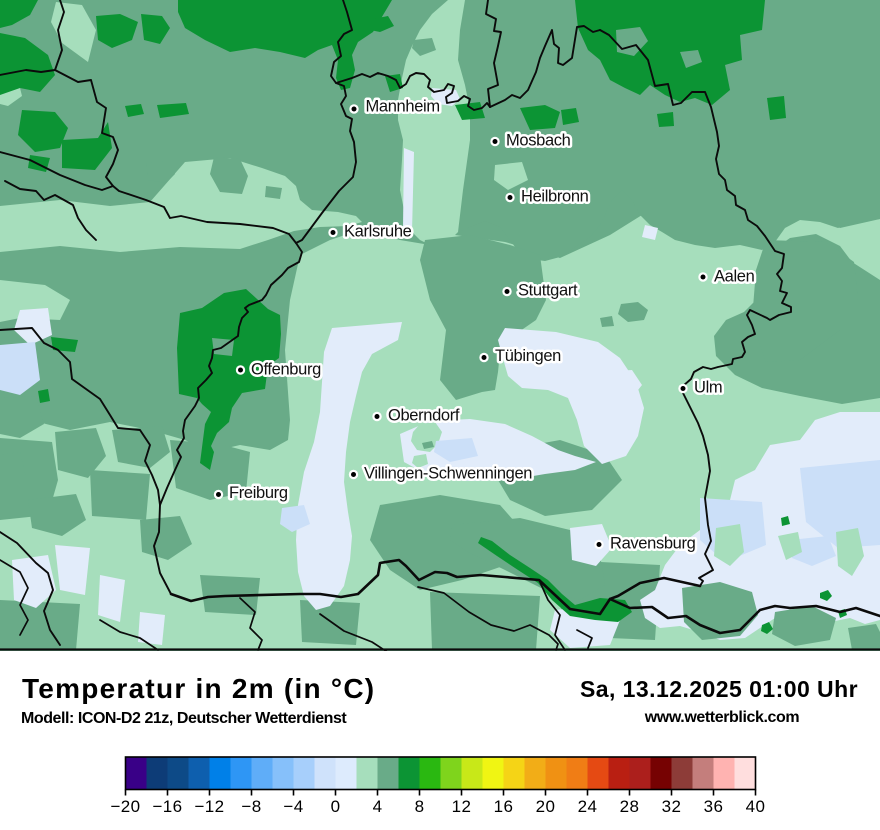 Image resolution: width=880 pixels, height=830 pixels. What do you see at coordinates (653, 544) in the screenshot?
I see `svg-text: Ravensburg` at bounding box center [653, 544].